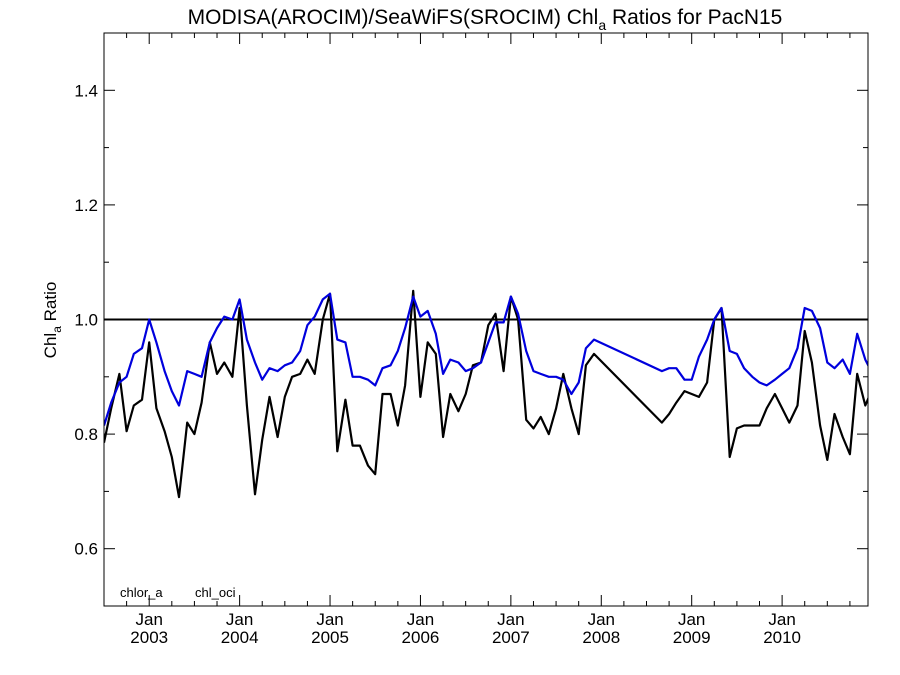 Image resolution: width=900 pixels, height=675 pixels. Describe the element at coordinates (52, 320) in the screenshot. I see `y-axis-label: Chla Ratio` at that location.